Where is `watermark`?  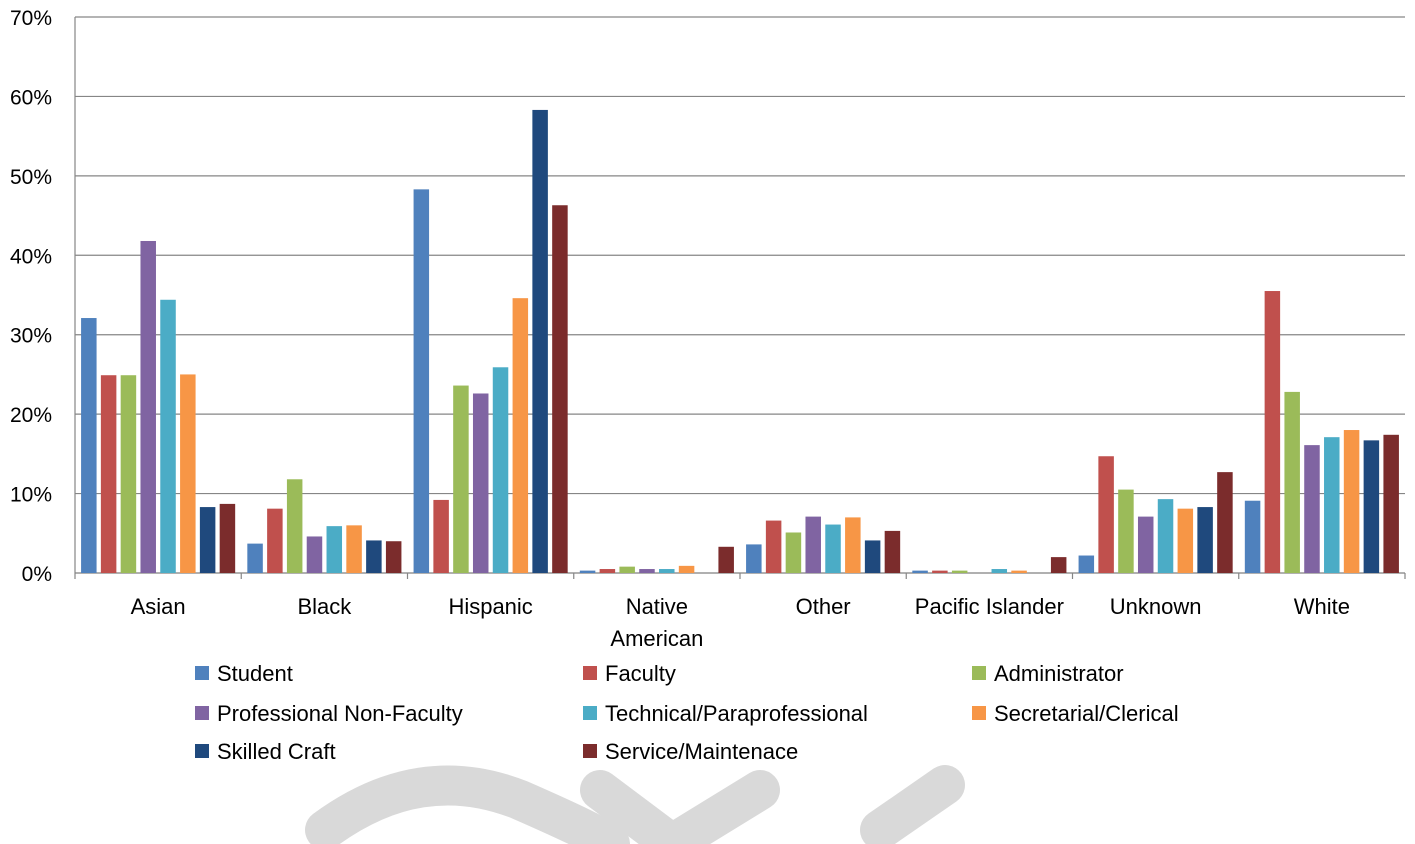 watermark is located at coordinates (635, 804).